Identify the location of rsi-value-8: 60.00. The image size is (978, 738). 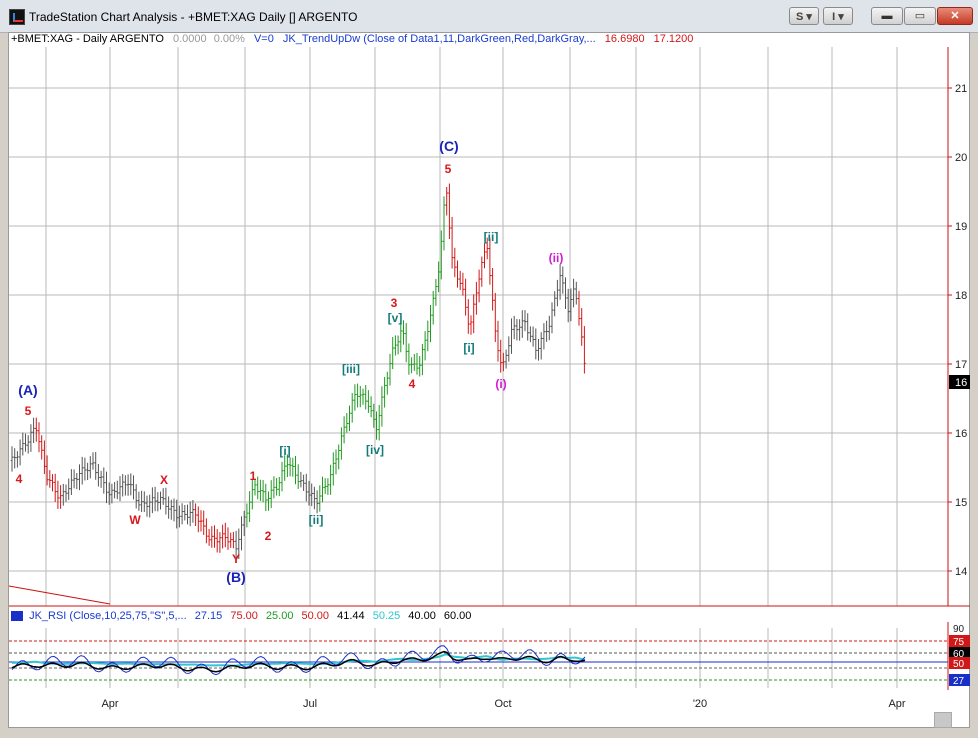
(457, 616).